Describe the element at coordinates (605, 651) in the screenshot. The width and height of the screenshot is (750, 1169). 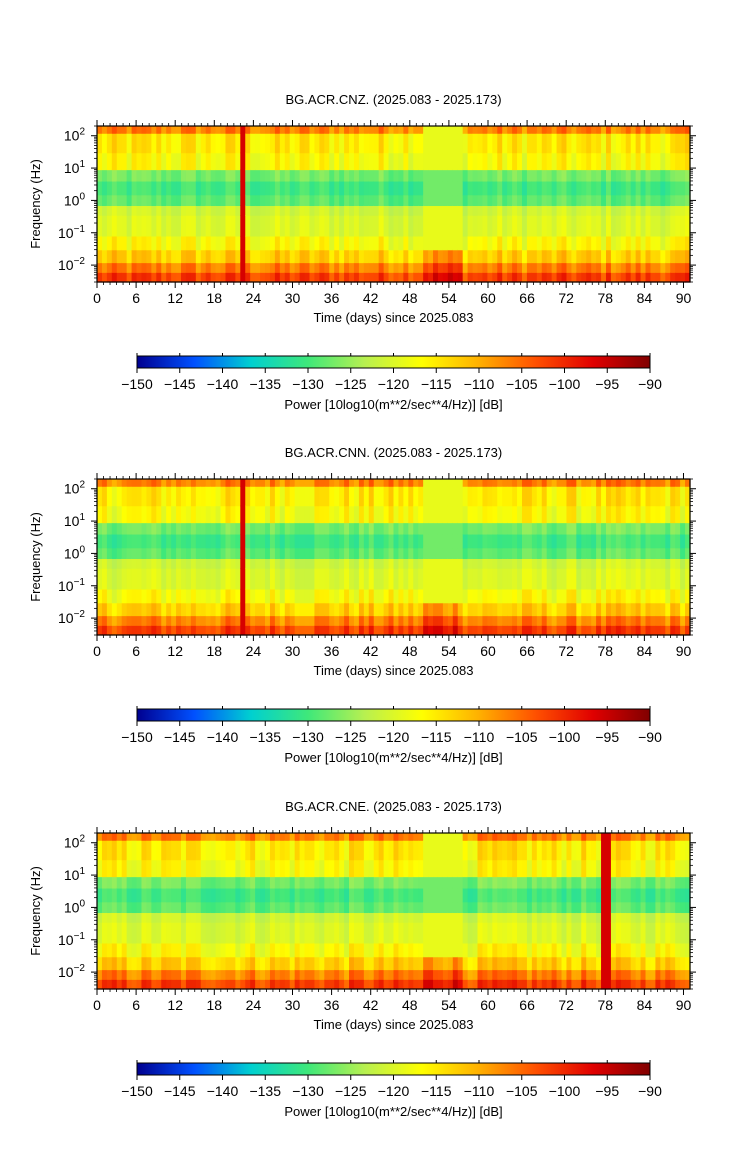
I see `x-tick-label: 78` at that location.